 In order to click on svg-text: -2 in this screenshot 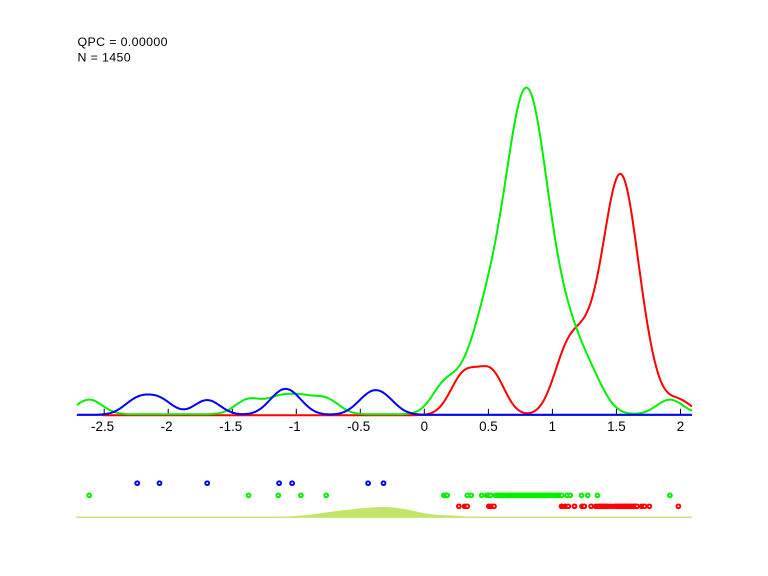, I will do `click(167, 426)`.